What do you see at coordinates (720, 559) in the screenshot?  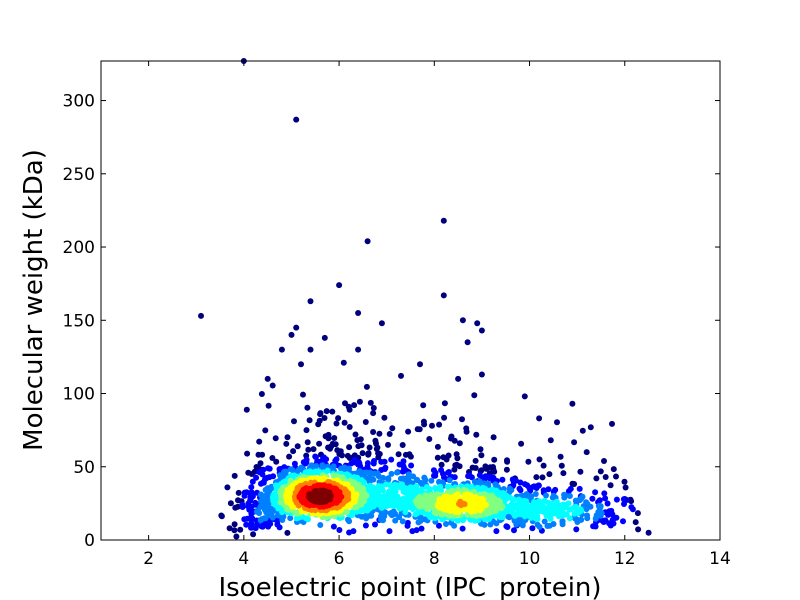 I see `x-tick-label: 14` at bounding box center [720, 559].